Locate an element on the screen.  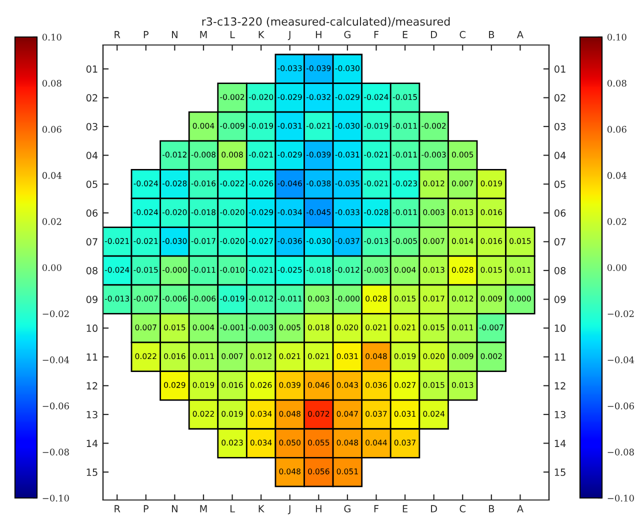
text: 0.08 is located at coordinates (616, 83).